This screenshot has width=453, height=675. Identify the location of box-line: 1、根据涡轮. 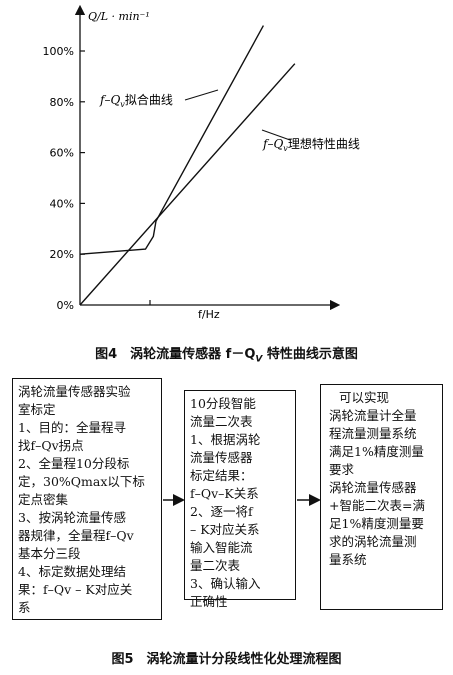
(225, 439).